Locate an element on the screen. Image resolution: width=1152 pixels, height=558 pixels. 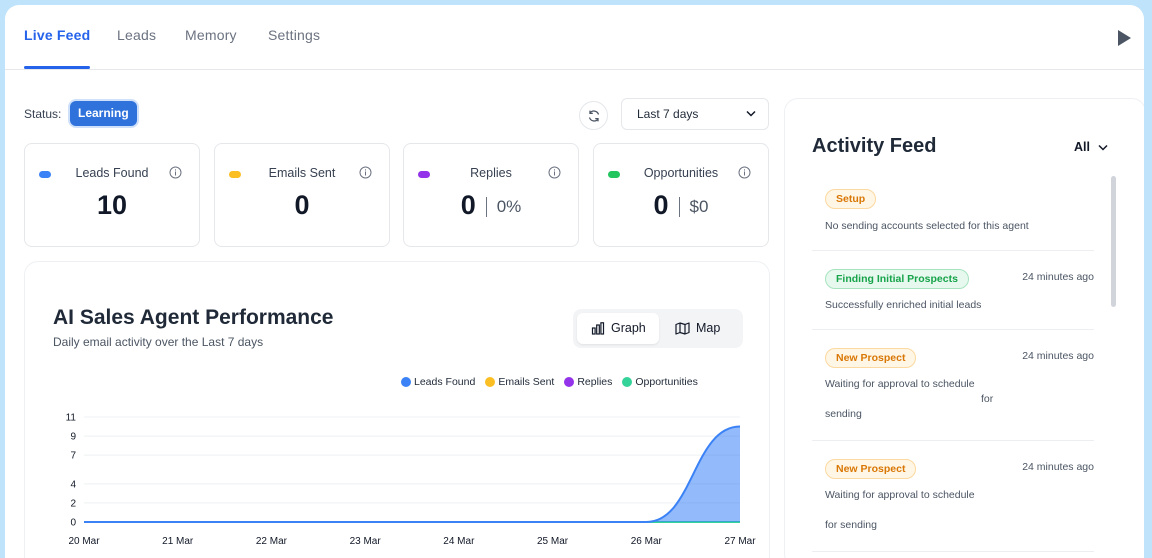
graph-view-button: Graph is located at coordinates (618, 328).